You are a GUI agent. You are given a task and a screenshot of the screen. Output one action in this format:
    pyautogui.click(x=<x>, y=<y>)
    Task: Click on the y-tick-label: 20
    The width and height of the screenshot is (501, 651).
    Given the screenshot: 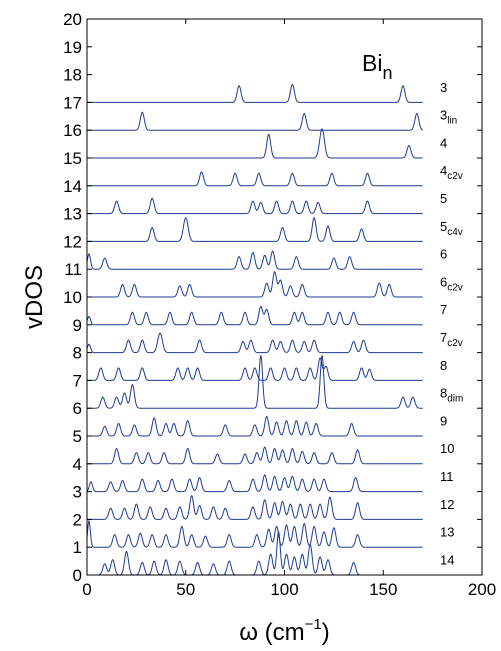 What is the action you would take?
    pyautogui.click(x=72, y=19)
    